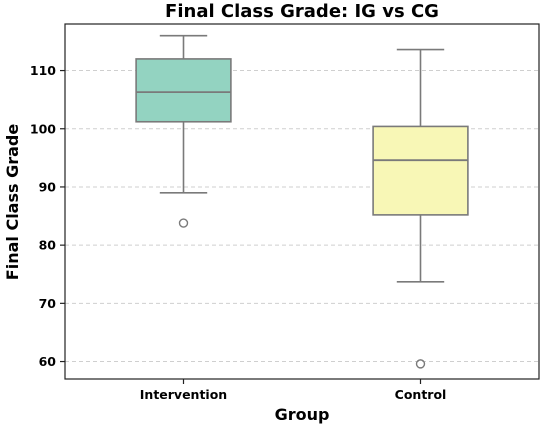 The width and height of the screenshot is (550, 428). What do you see at coordinates (48, 186) in the screenshot?
I see `y-tick-label-90: 90` at bounding box center [48, 186].